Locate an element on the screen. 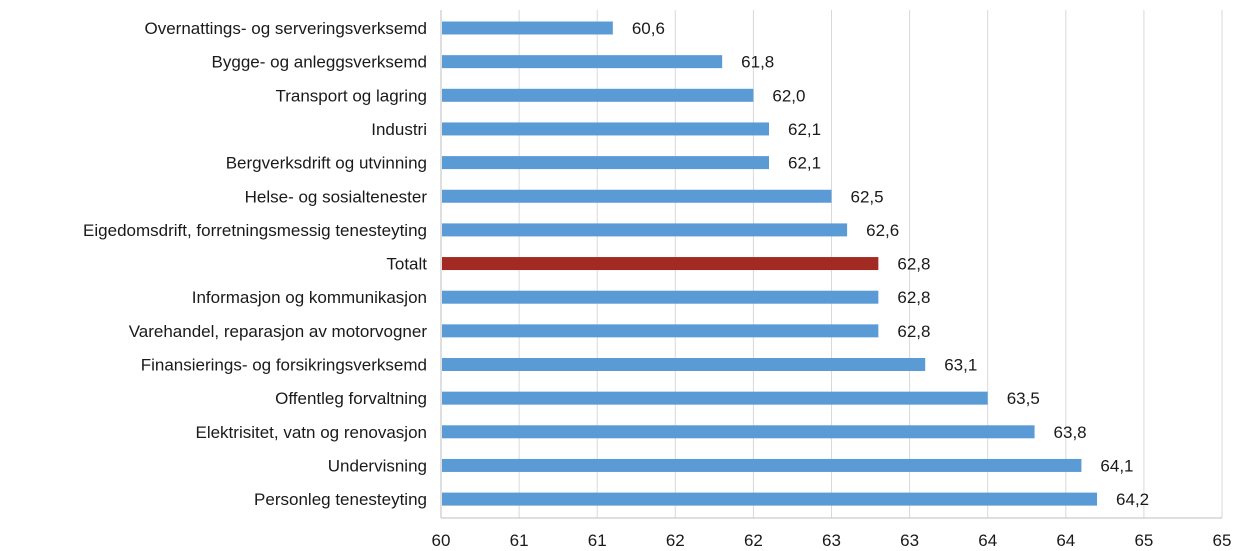 The height and width of the screenshot is (551, 1243). data-label: 60,6 is located at coordinates (648, 28).